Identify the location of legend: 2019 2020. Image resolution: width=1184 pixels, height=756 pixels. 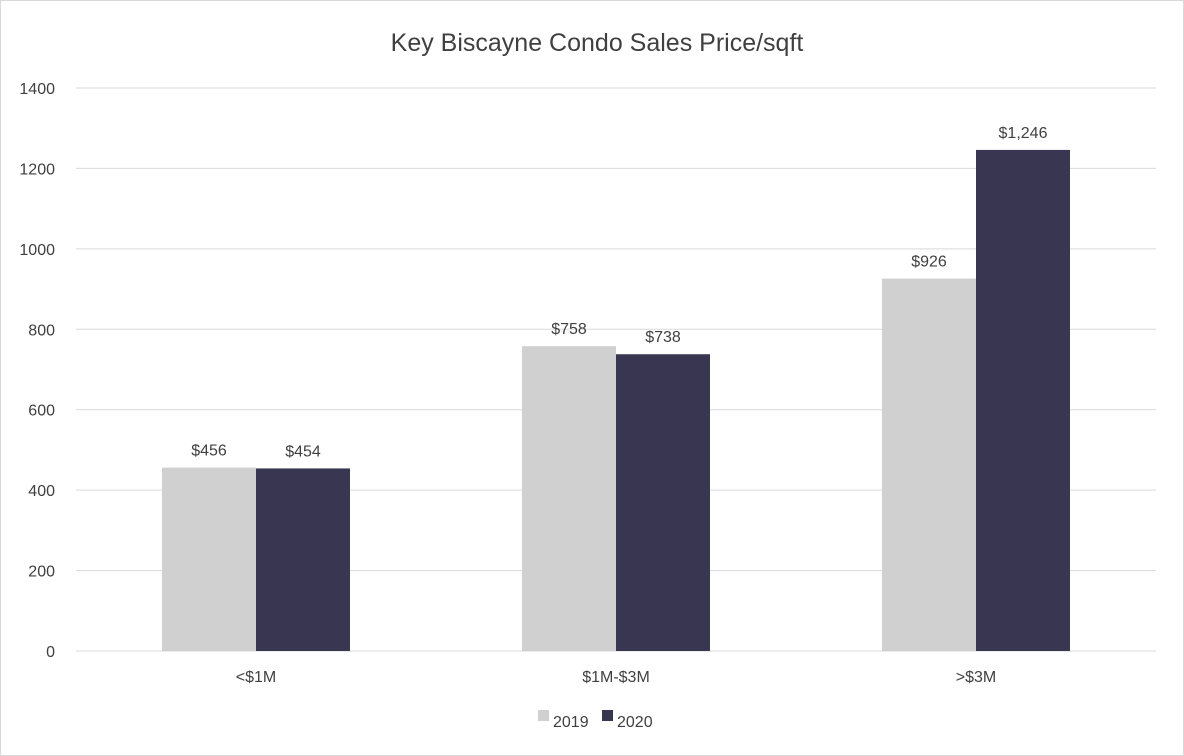
(595, 720).